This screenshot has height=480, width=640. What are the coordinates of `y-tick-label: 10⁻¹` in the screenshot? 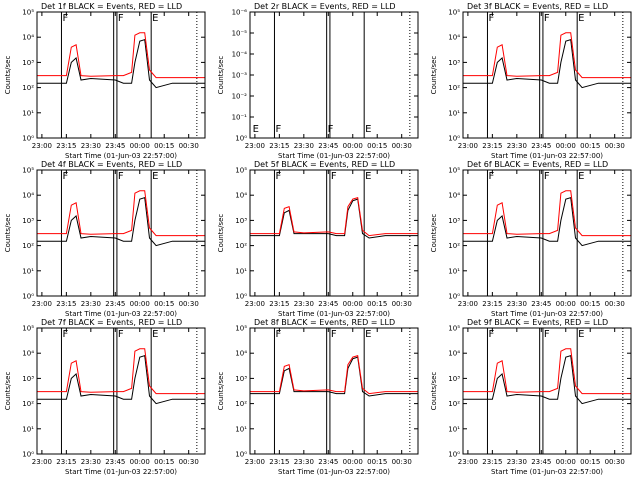 It's located at (240, 118).